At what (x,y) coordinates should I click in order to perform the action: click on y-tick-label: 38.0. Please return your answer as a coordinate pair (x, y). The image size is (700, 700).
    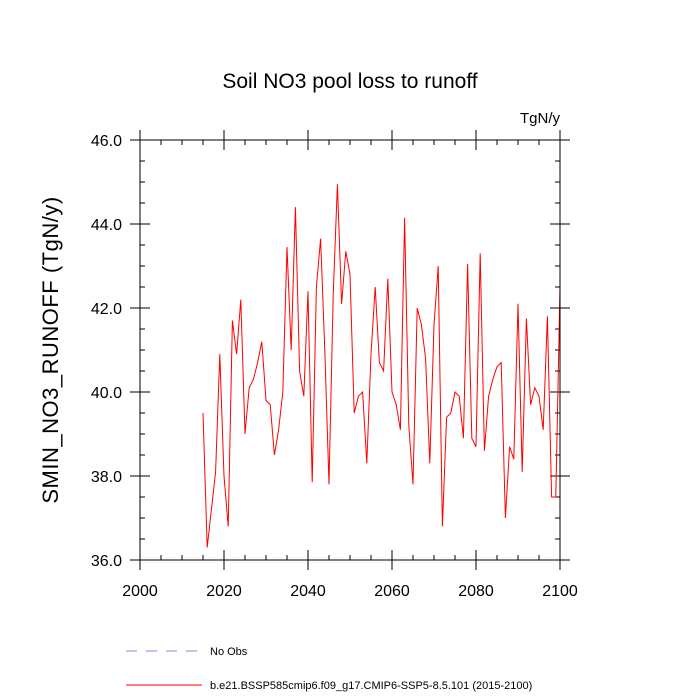
    Looking at the image, I should click on (106, 477).